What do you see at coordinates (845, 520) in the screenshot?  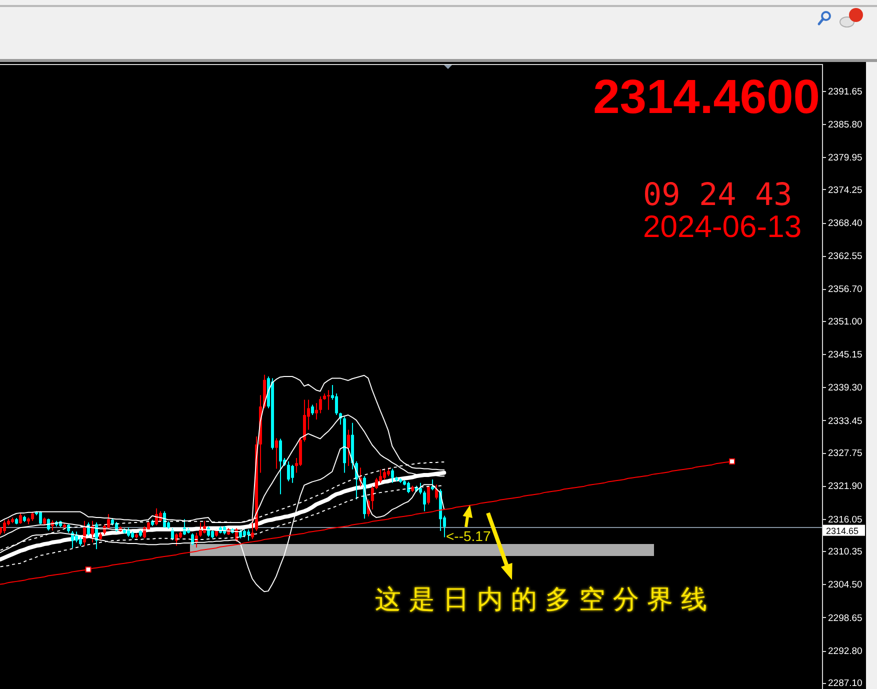 I see `ytick-label: 2316.05` at bounding box center [845, 520].